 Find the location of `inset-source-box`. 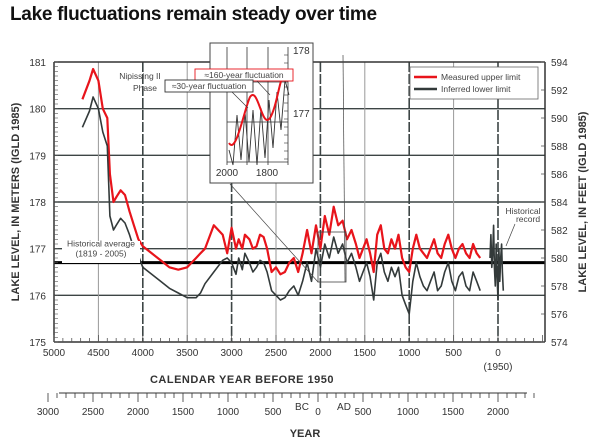

inset-source-box is located at coordinates (332, 257).